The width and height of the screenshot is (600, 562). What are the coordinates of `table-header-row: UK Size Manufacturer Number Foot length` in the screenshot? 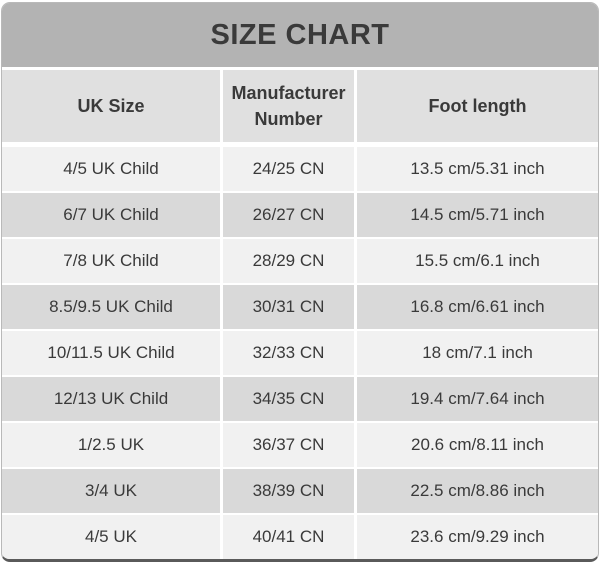 It's located at (300, 106).